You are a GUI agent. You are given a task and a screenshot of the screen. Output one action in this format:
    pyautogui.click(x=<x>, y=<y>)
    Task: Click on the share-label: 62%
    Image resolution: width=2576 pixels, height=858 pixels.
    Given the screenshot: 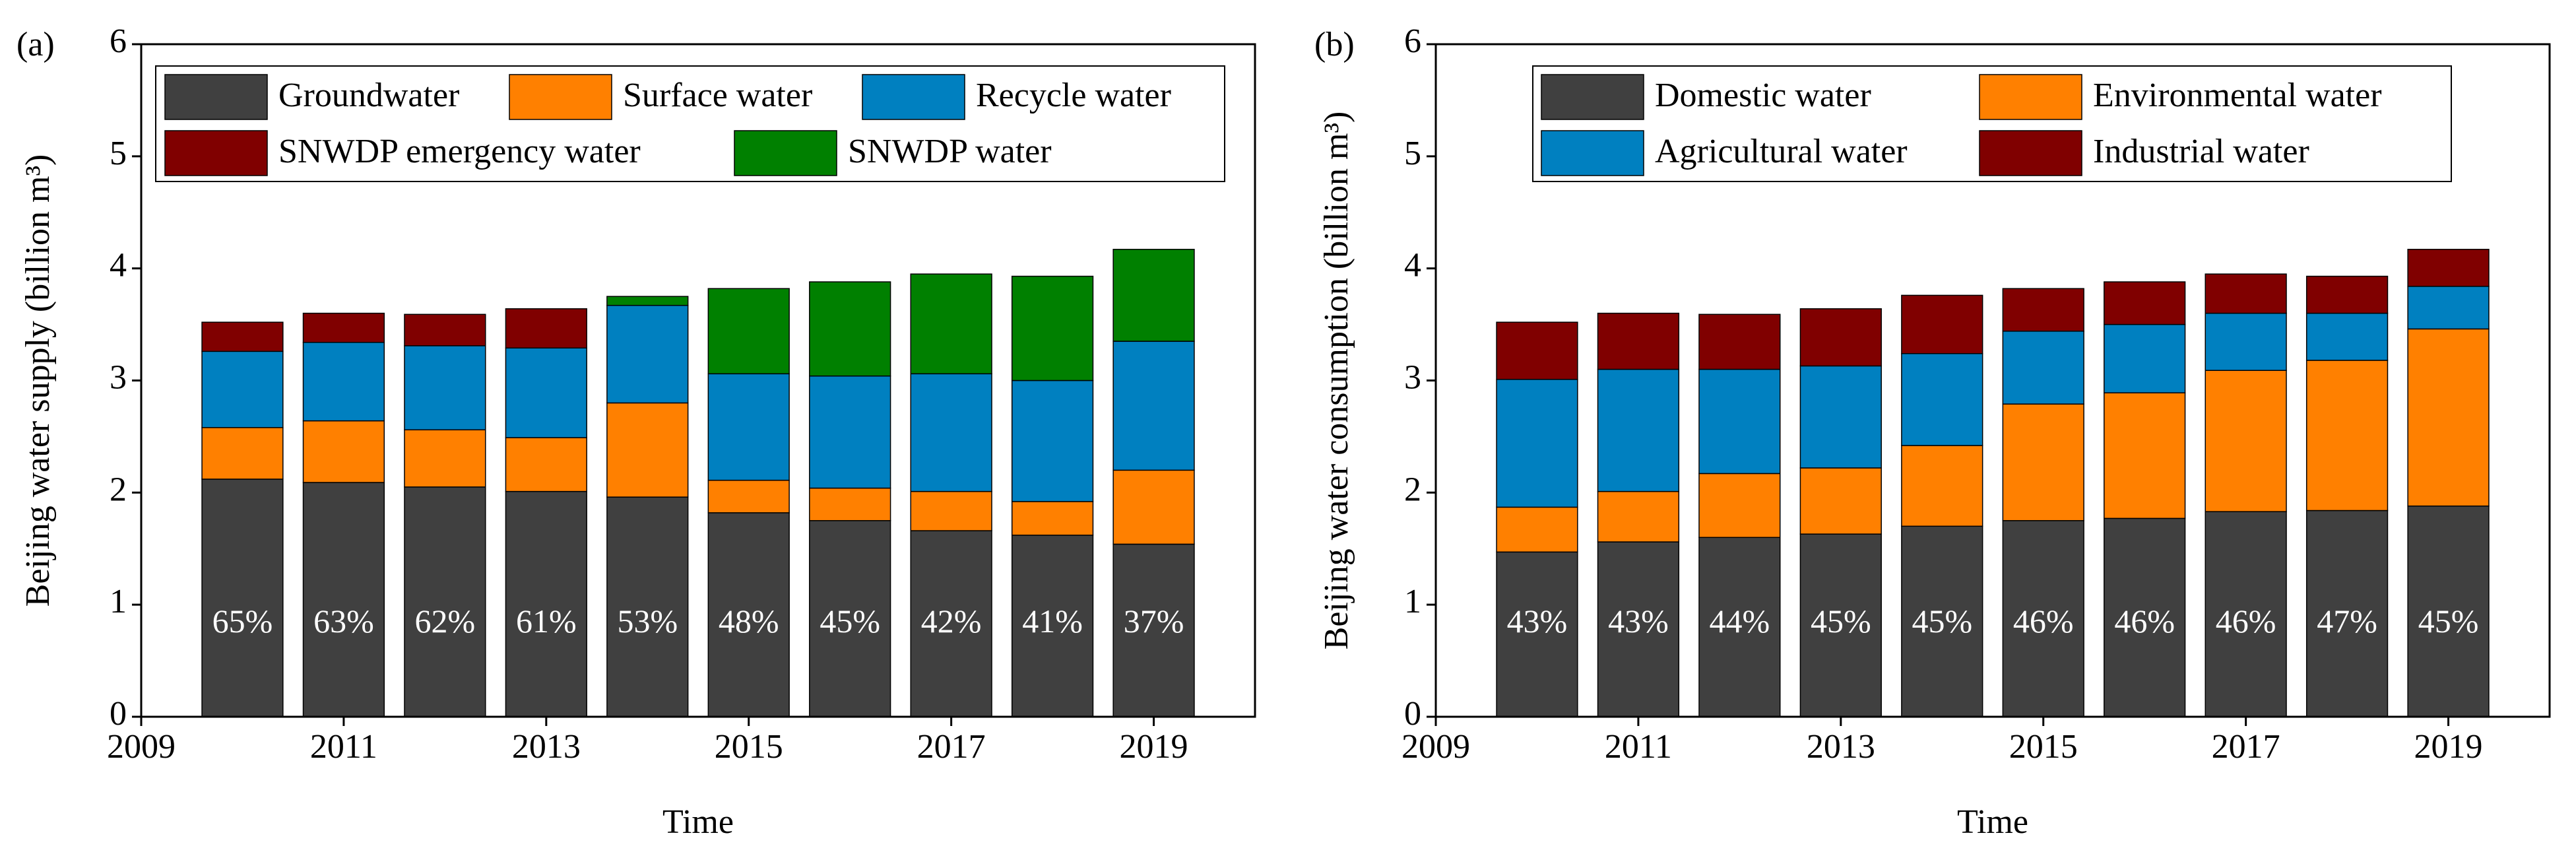 What is the action you would take?
    pyautogui.click(x=445, y=621)
    